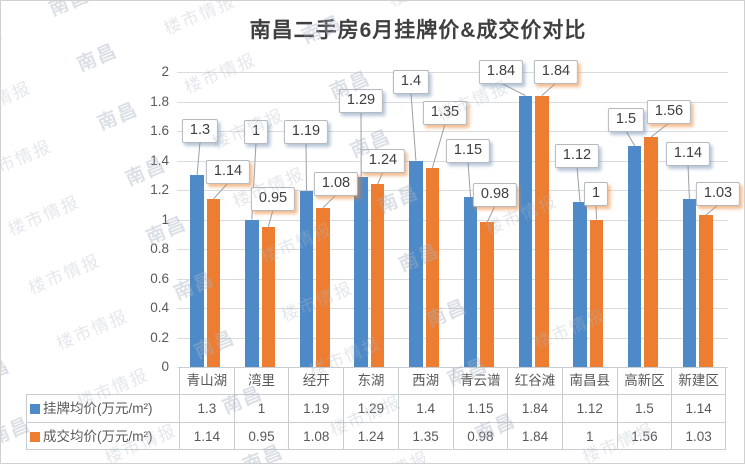  What do you see at coordinates (228, 172) in the screenshot?
I see `data-label-deal-0: 1.14` at bounding box center [228, 172].